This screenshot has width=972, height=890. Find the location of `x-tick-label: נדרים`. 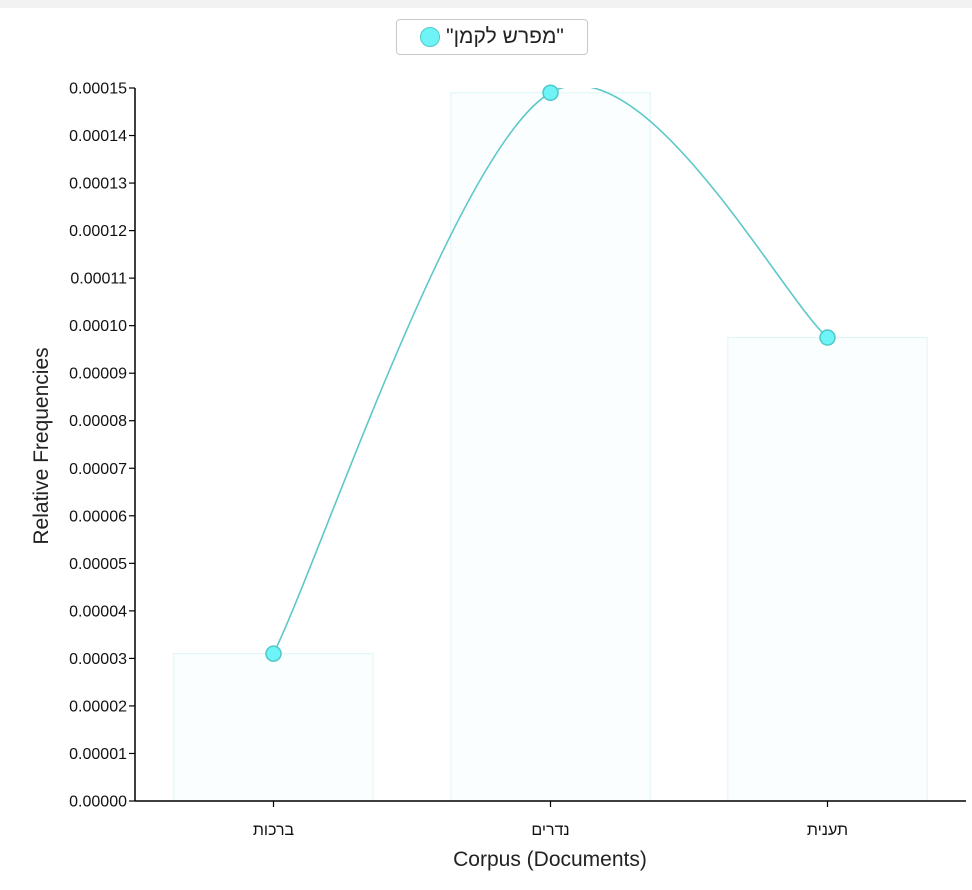

x-tick-label: נדרים is located at coordinates (550, 830).